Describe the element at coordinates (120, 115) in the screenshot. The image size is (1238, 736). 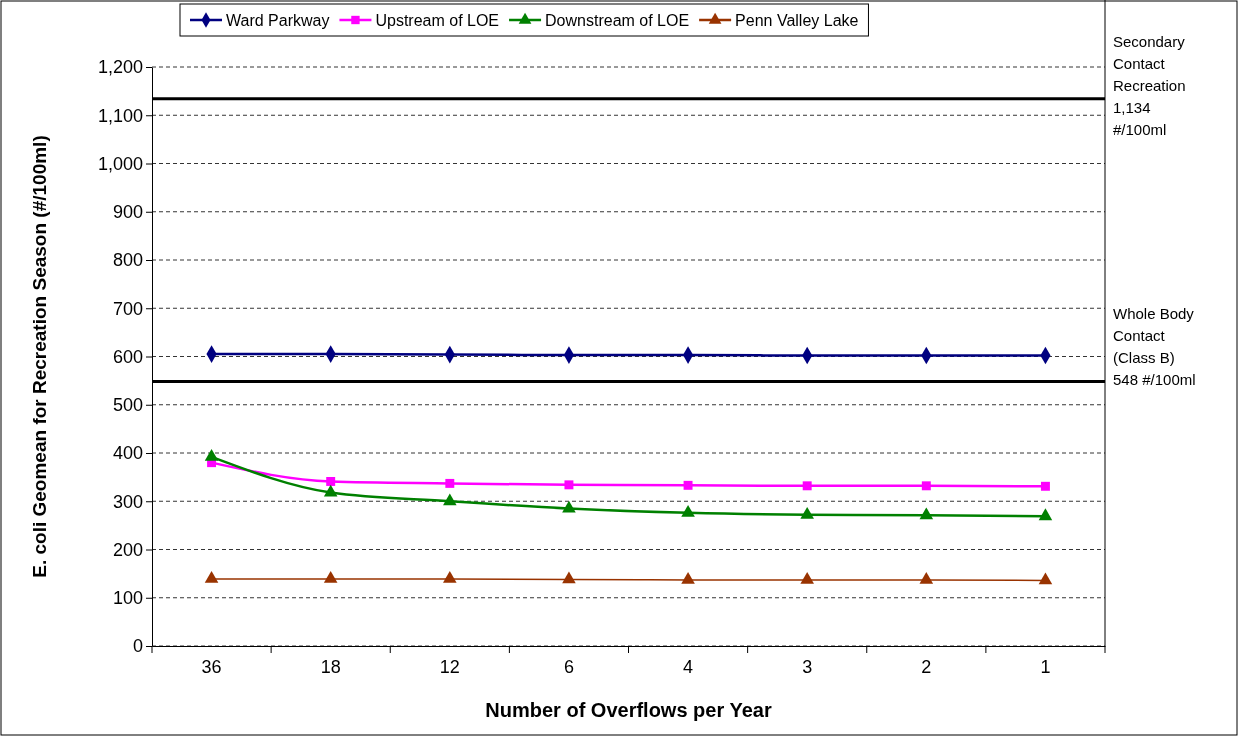
I see `y-tick-label: 1,100` at that location.